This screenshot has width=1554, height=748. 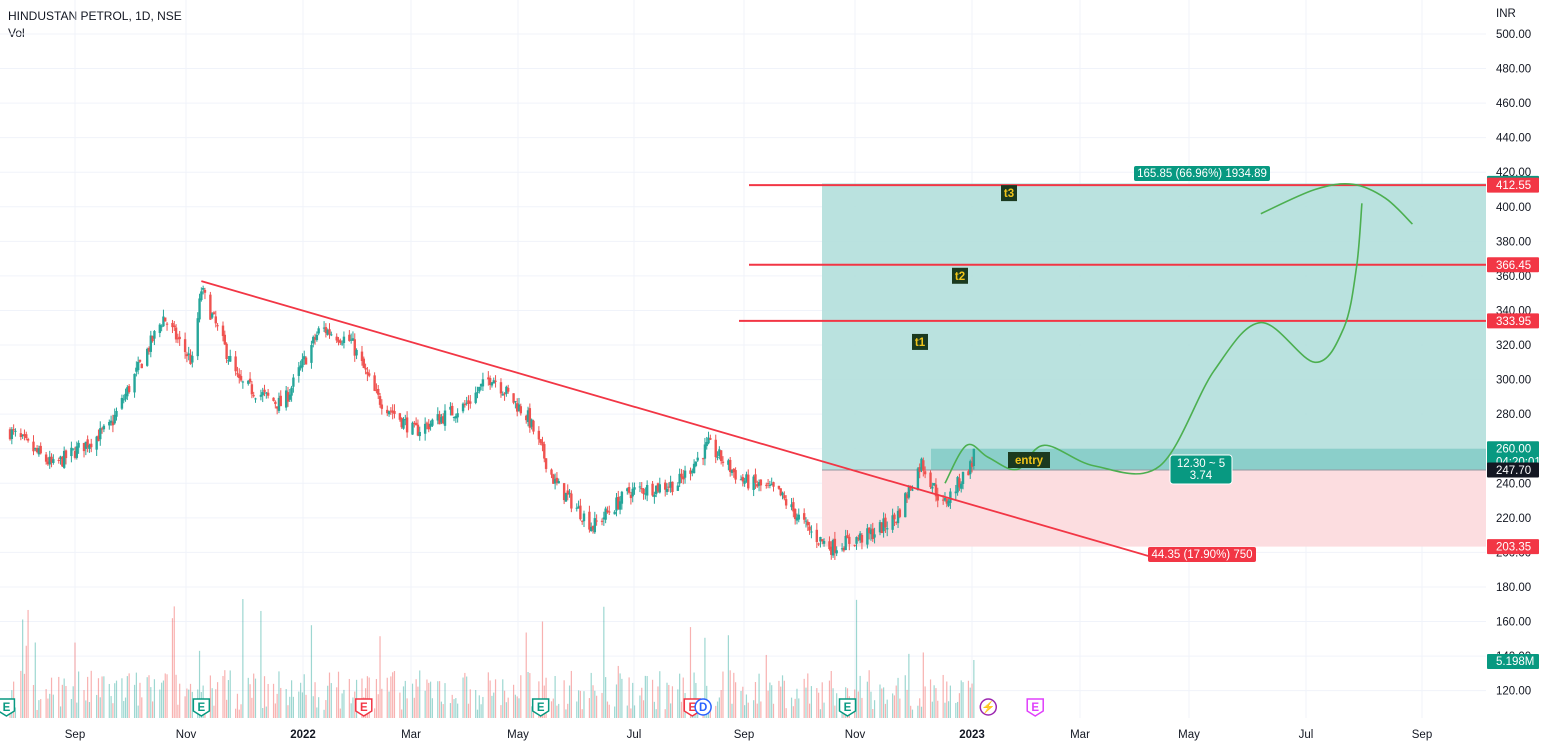 I want to click on y-tick-label: 160.00, so click(x=1513, y=623).